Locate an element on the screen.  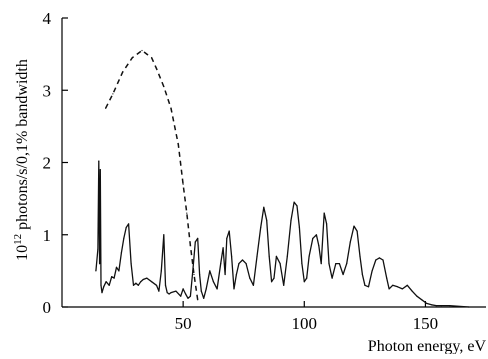
y-tick-label: 4 is located at coordinates (47, 18).